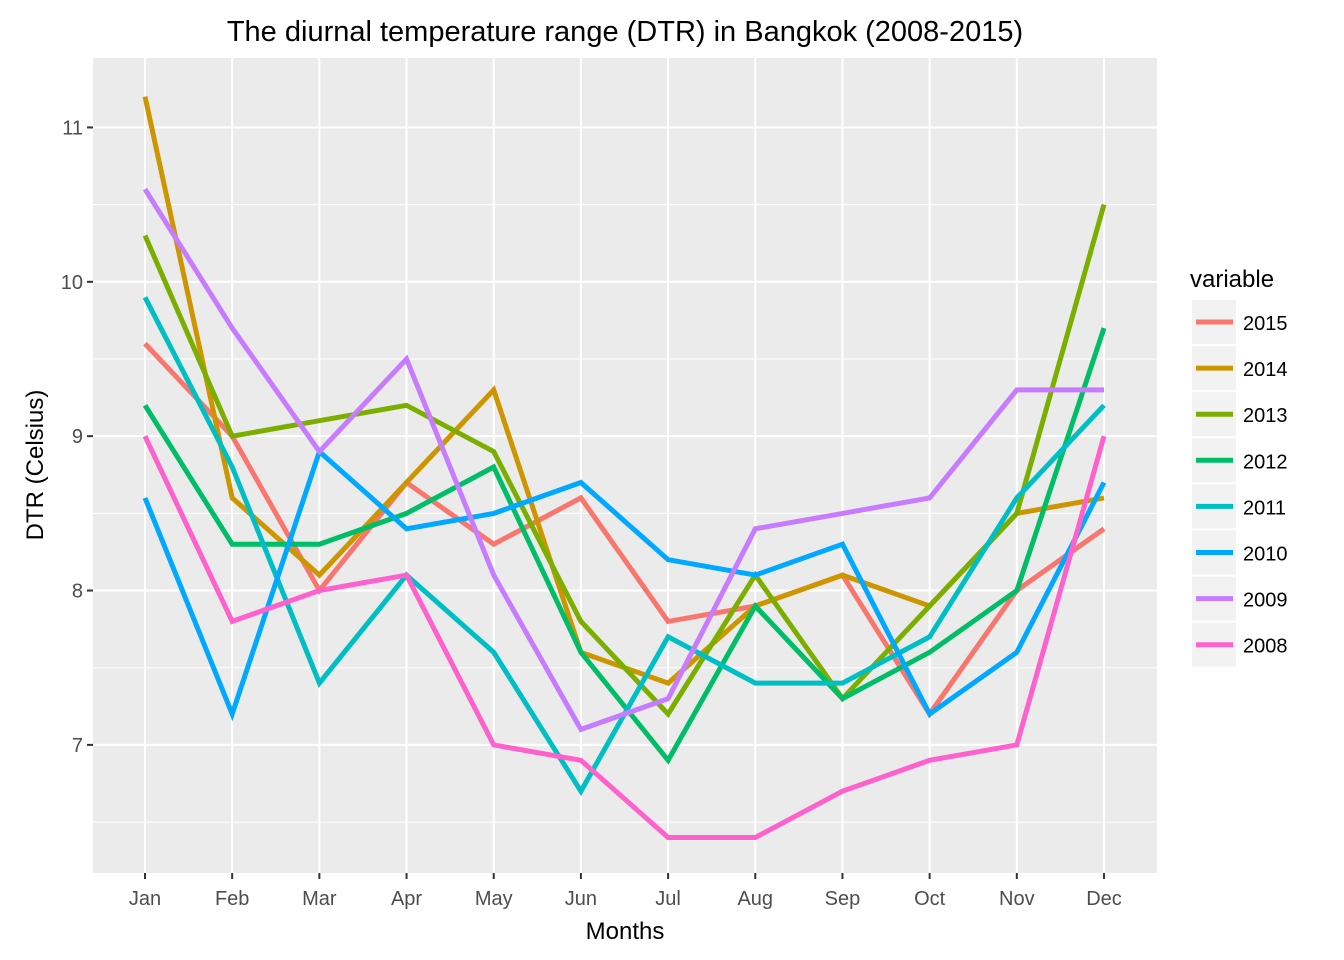  I want to click on x-axis-title: Months, so click(625, 931).